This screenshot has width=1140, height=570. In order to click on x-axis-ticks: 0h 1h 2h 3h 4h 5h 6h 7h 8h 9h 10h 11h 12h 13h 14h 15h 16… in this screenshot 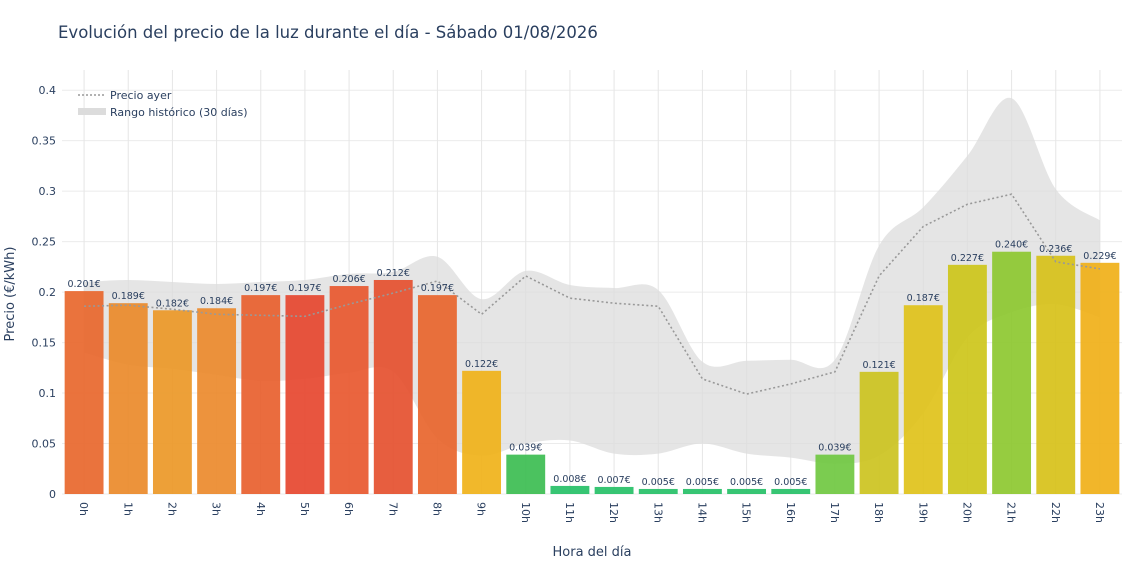, I will do `click(591, 512)`.